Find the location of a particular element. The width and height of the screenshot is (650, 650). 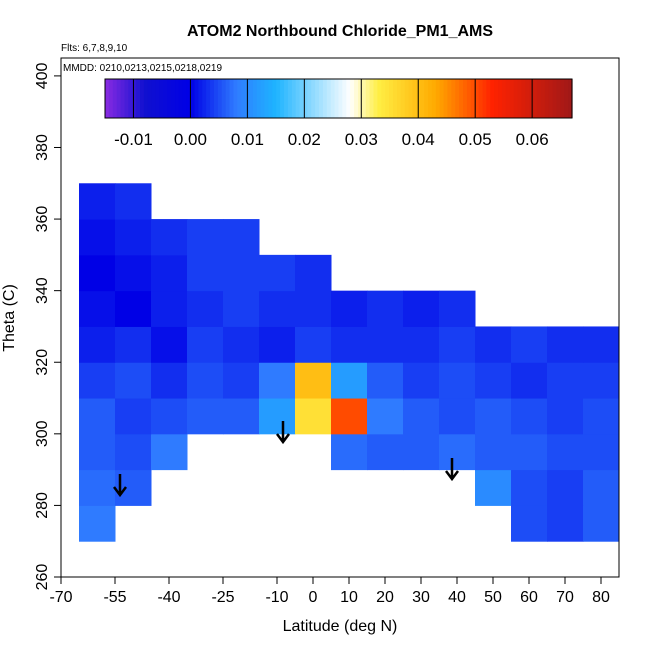

colorbar-tick-label: 0.05 is located at coordinates (475, 139).